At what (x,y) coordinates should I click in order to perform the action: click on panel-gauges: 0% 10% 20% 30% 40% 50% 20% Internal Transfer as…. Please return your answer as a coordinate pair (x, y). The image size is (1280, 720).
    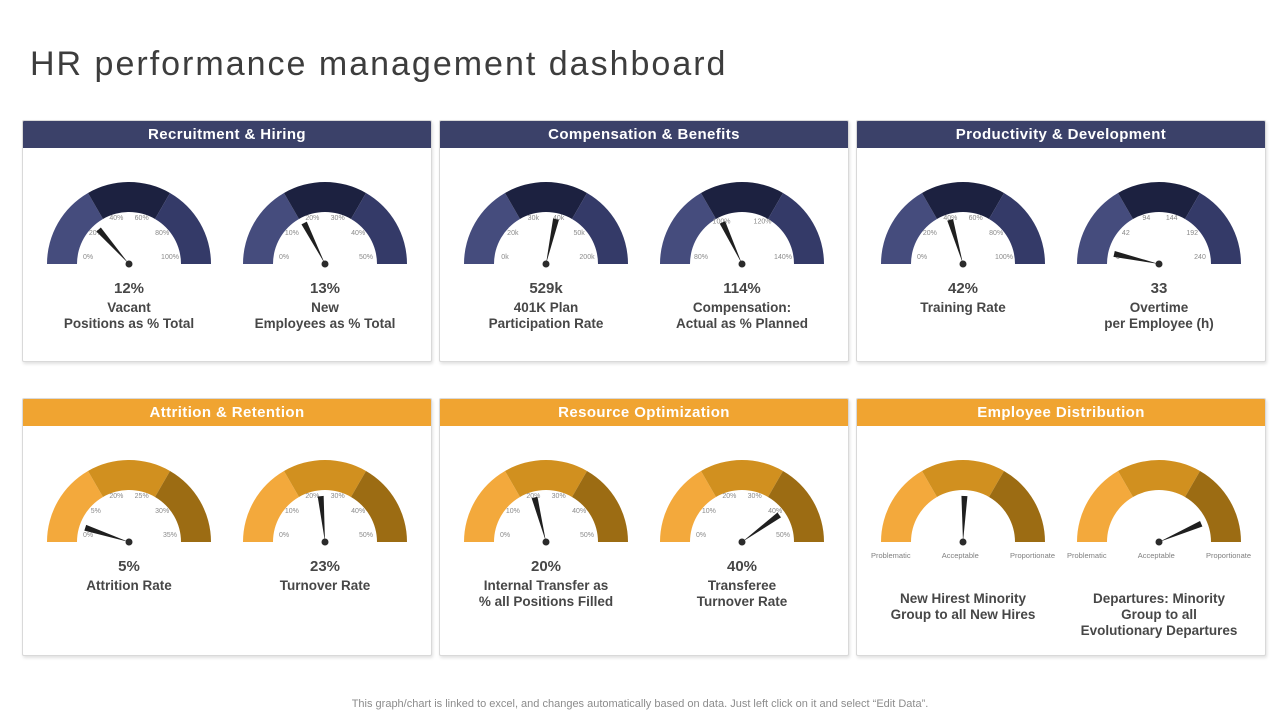
    Looking at the image, I should click on (644, 518).